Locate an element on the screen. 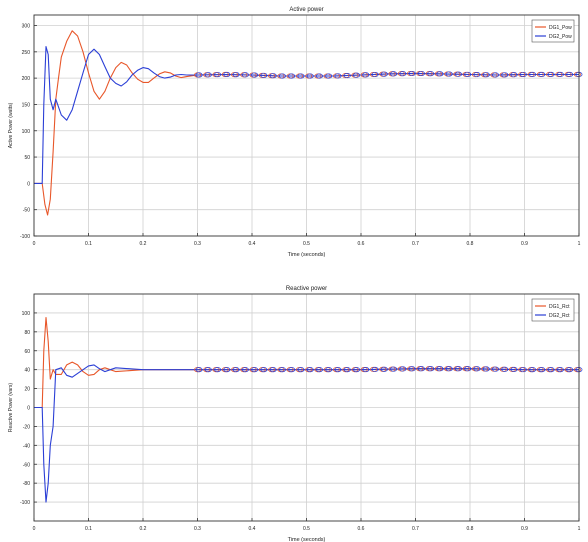  chart-1-x-tick-label: 0.1 is located at coordinates (88, 244).